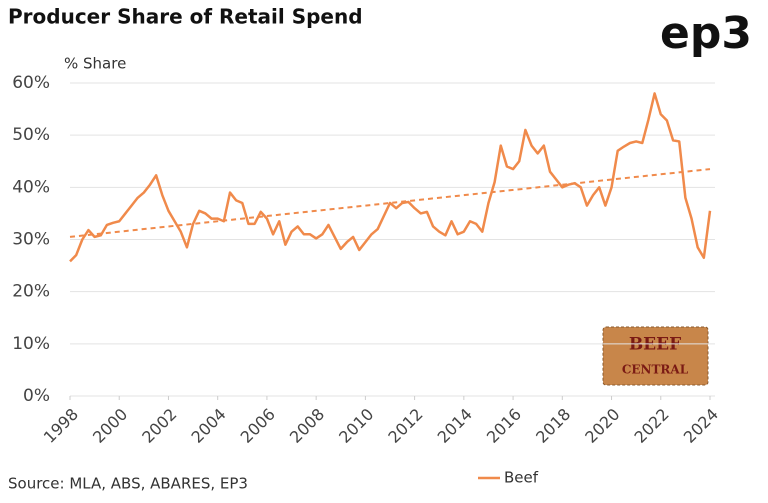  I want to click on y-tick-label: 30%, so click(31, 240).